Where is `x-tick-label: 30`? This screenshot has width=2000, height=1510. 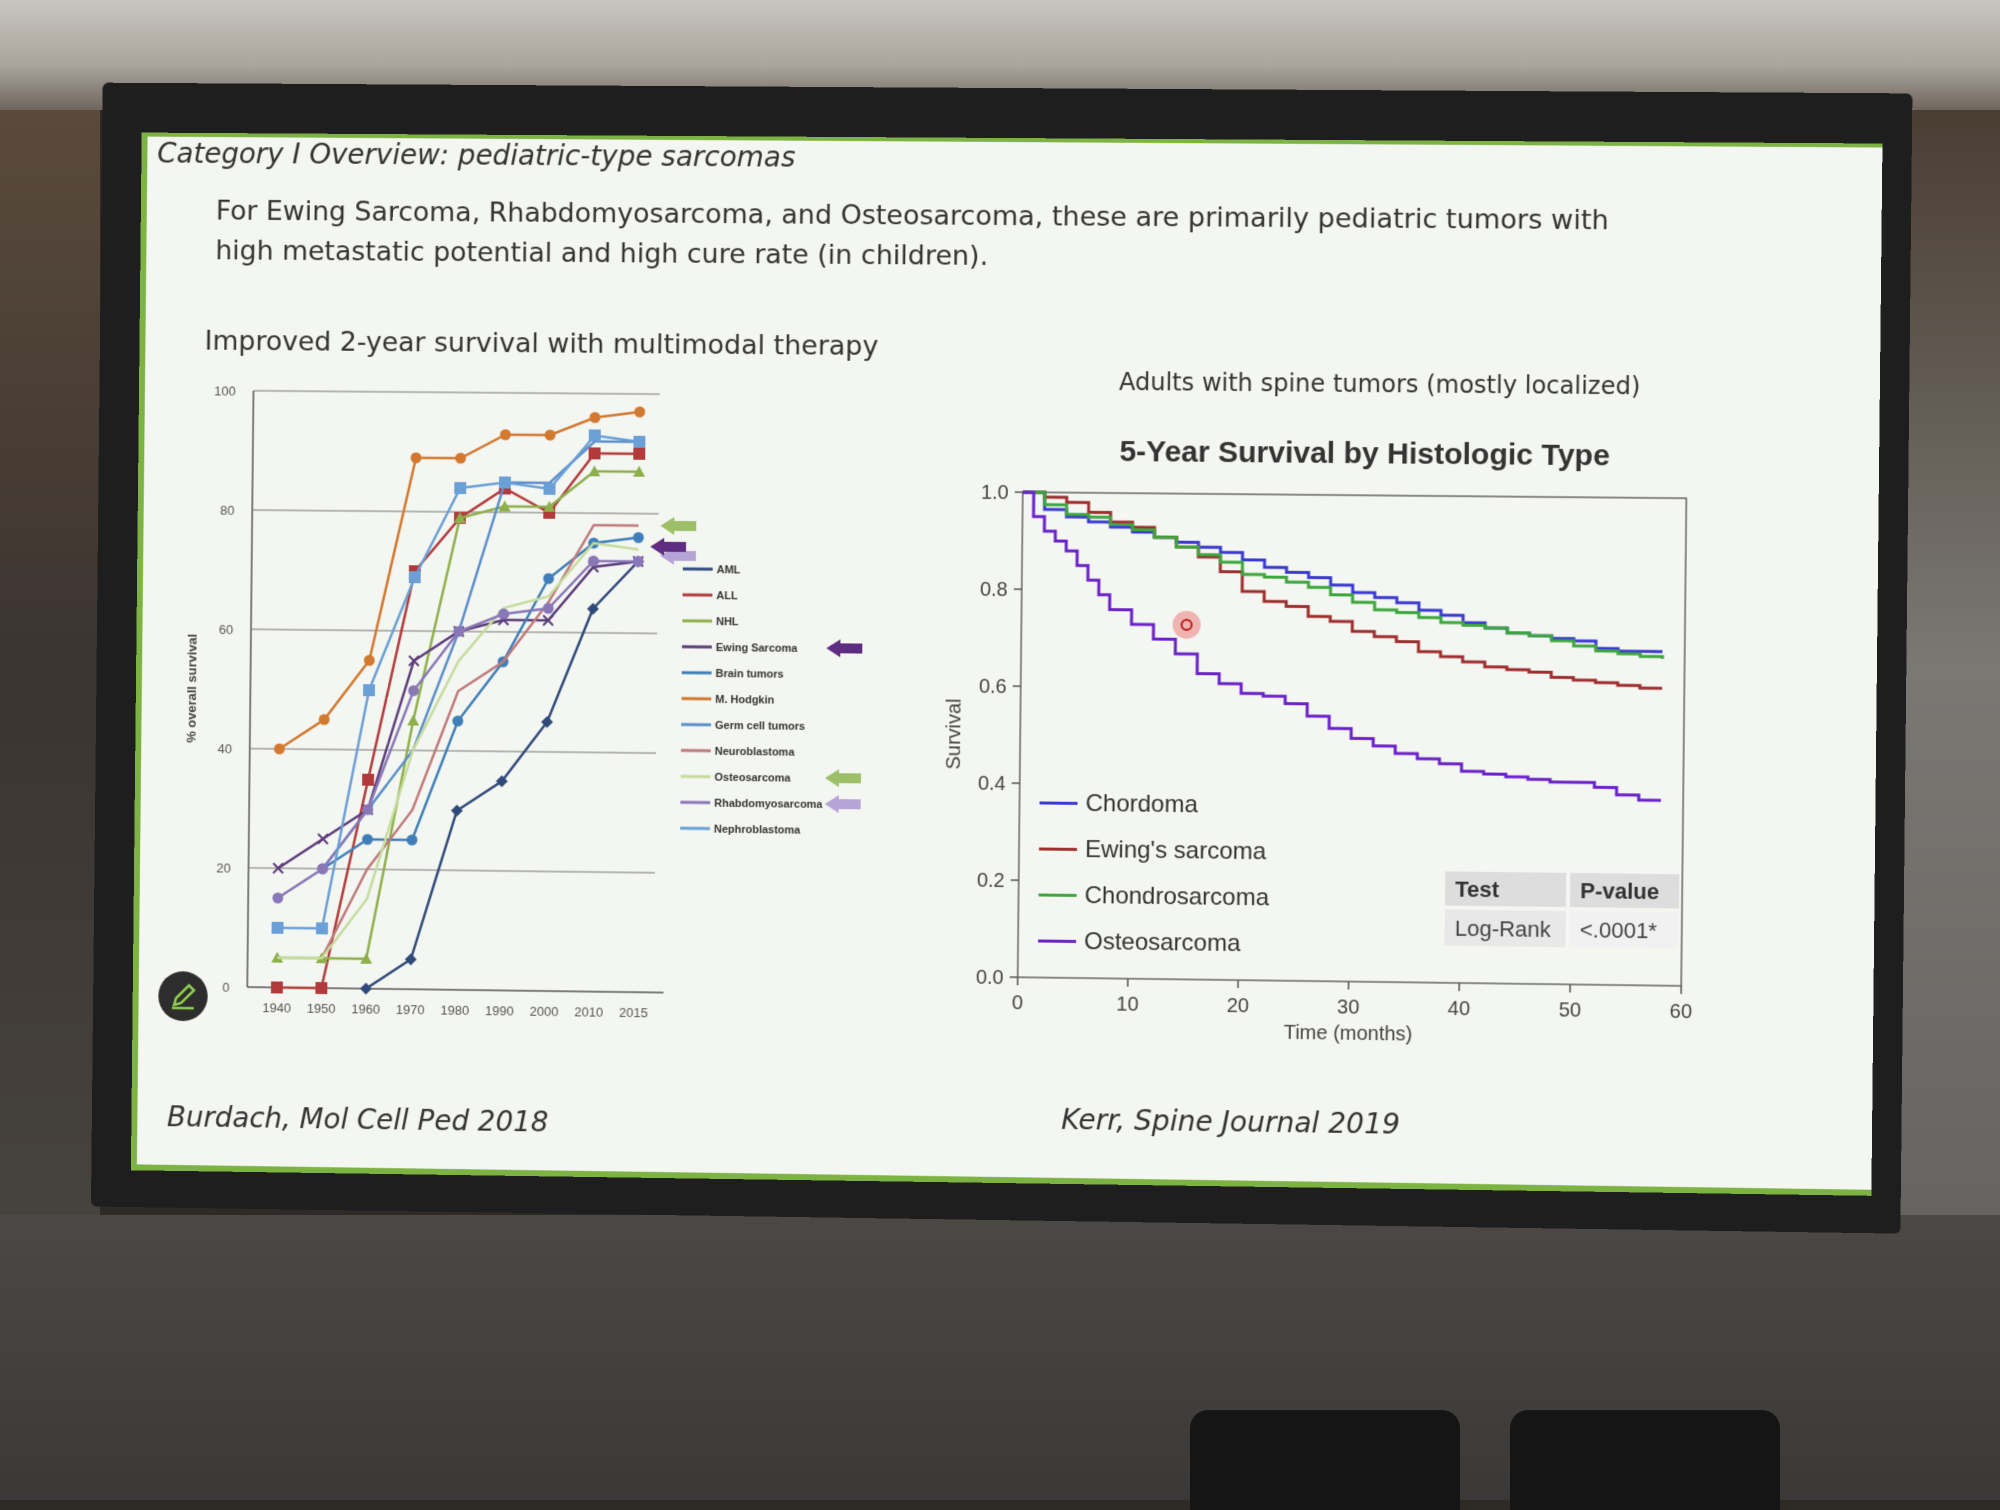 x-tick-label: 30 is located at coordinates (1348, 1007).